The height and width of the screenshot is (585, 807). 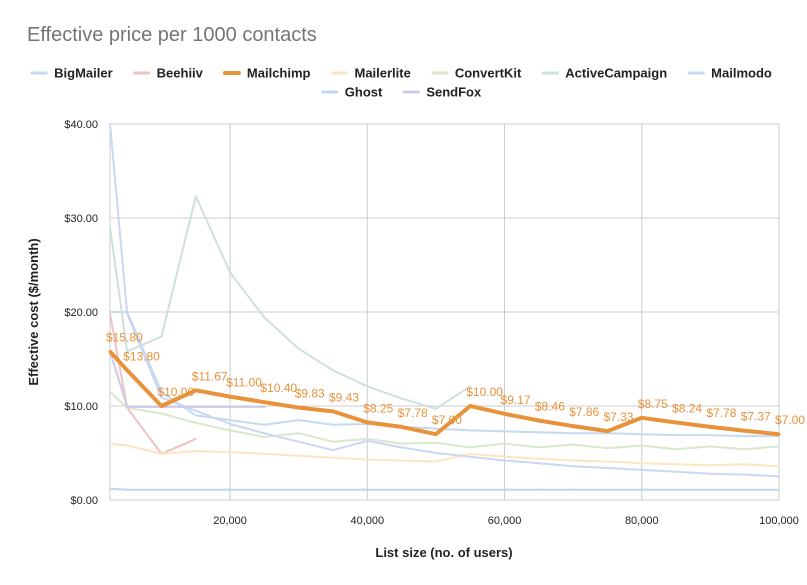 What do you see at coordinates (364, 92) in the screenshot?
I see `legend-label: Ghost` at bounding box center [364, 92].